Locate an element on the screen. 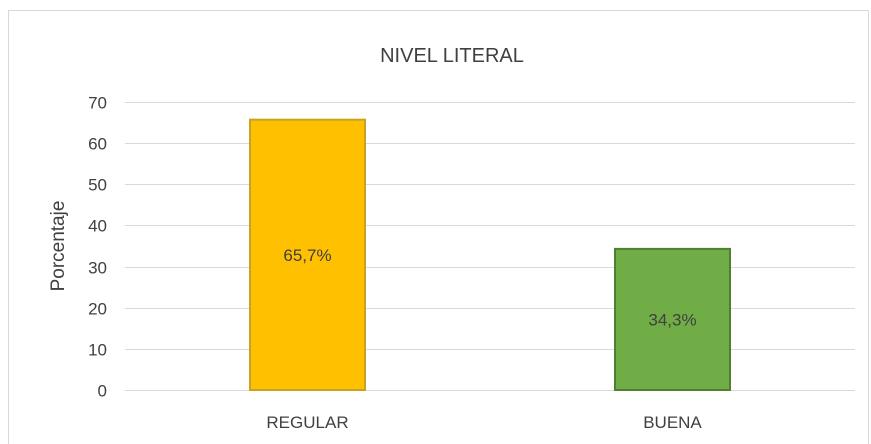 Image resolution: width=871 pixels, height=444 pixels. y-tick-label: 40 is located at coordinates (97, 226).